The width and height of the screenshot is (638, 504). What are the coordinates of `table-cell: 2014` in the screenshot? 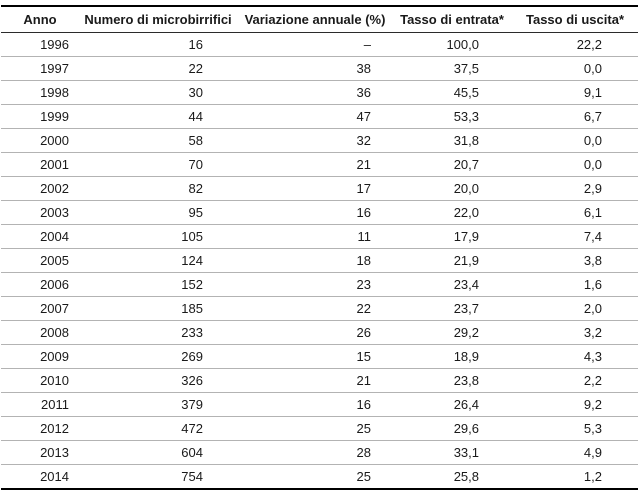 It's located at (40, 477).